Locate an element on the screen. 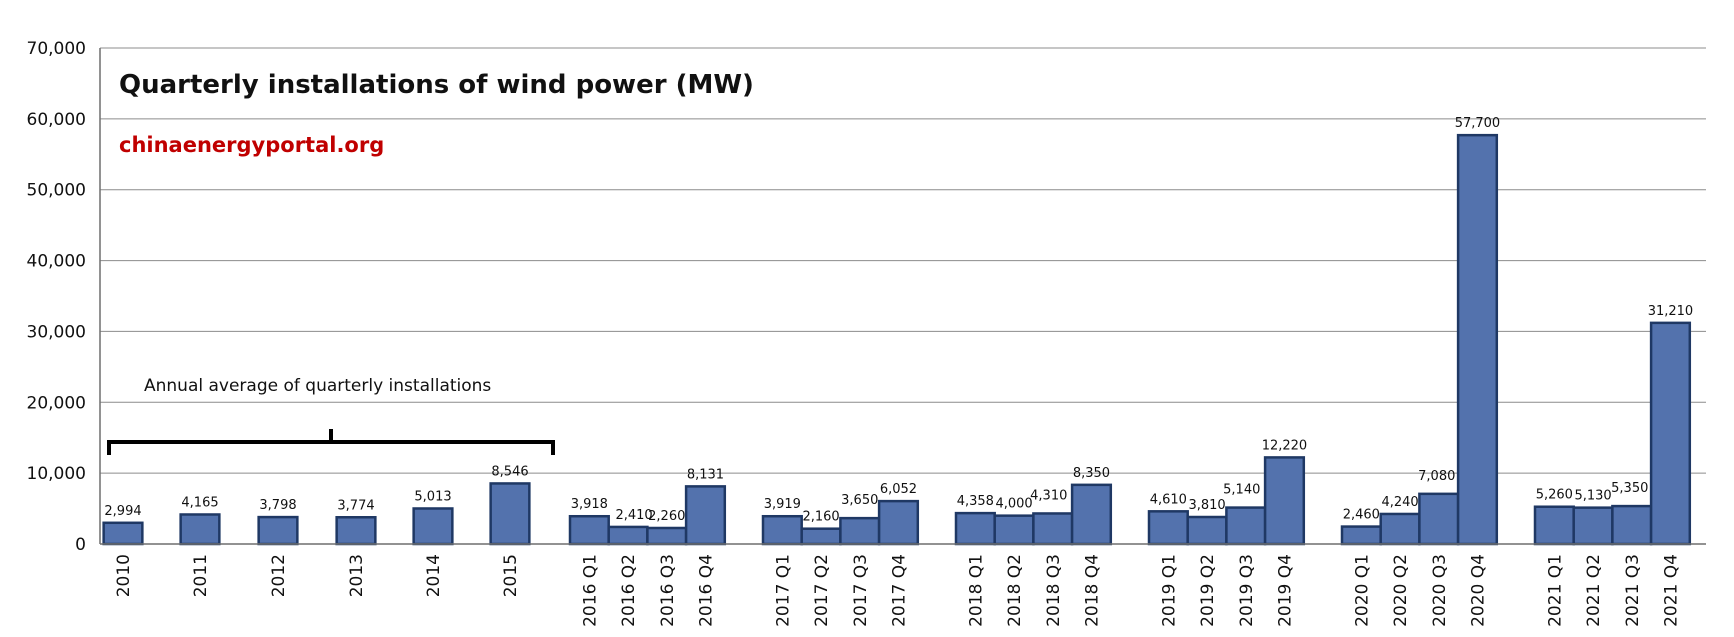 The image size is (1734, 637). x-tick-label: 2017 Q4 is located at coordinates (899, 590).